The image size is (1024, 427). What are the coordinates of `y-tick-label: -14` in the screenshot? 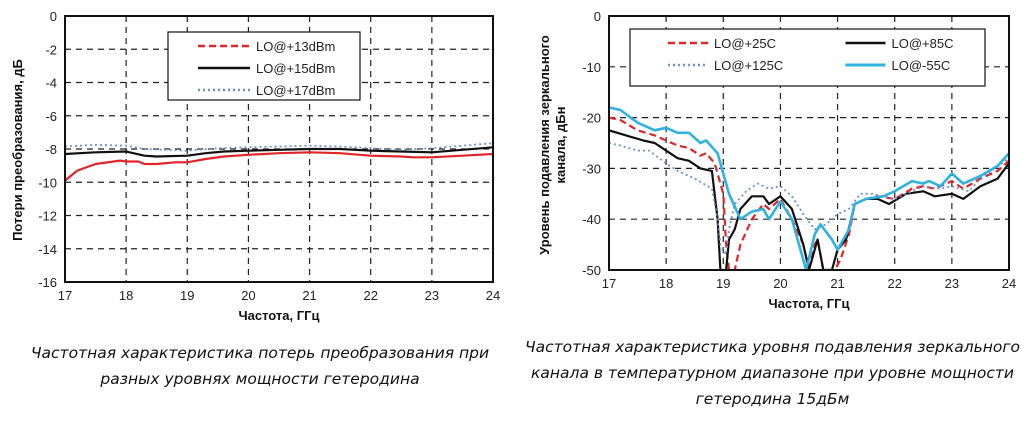 It's located at (47, 249).